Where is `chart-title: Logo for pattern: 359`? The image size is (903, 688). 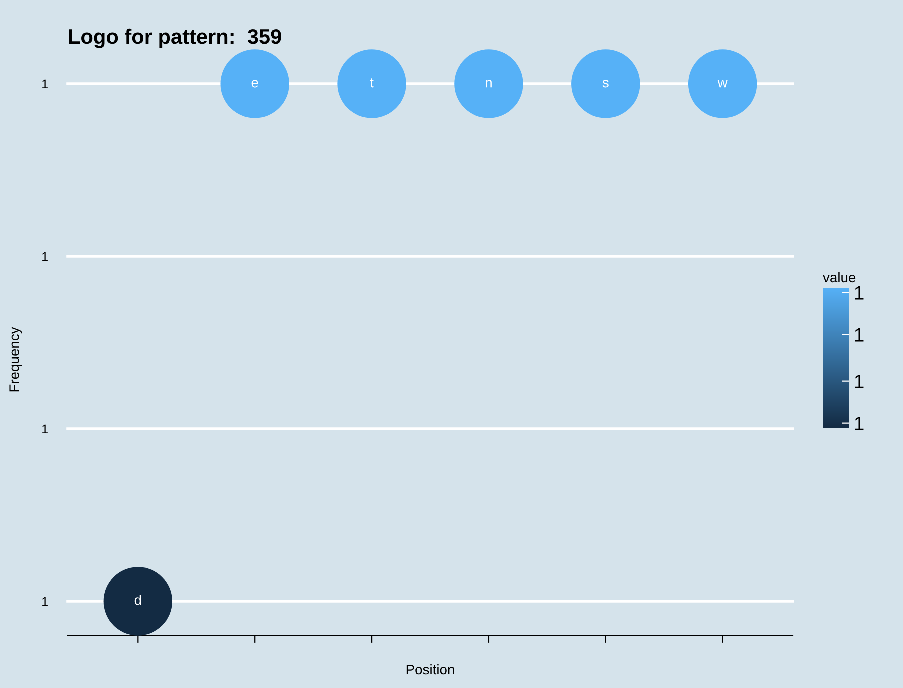 chart-title: Logo for pattern: 359 is located at coordinates (175, 38).